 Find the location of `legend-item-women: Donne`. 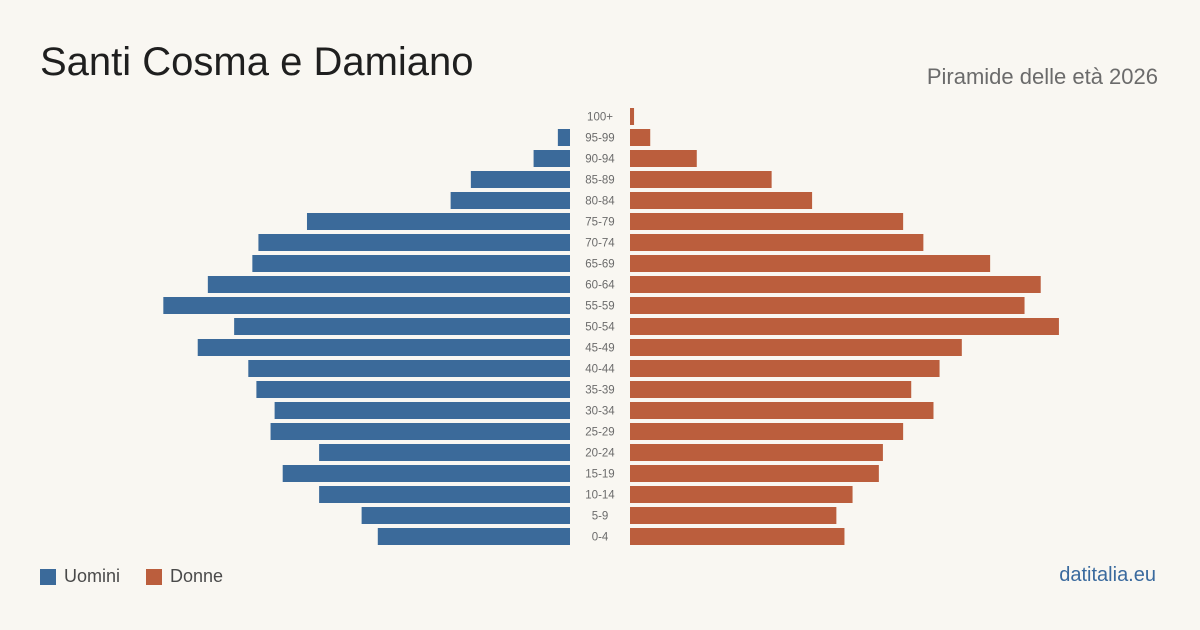

legend-item-women: Donne is located at coordinates (184, 576).